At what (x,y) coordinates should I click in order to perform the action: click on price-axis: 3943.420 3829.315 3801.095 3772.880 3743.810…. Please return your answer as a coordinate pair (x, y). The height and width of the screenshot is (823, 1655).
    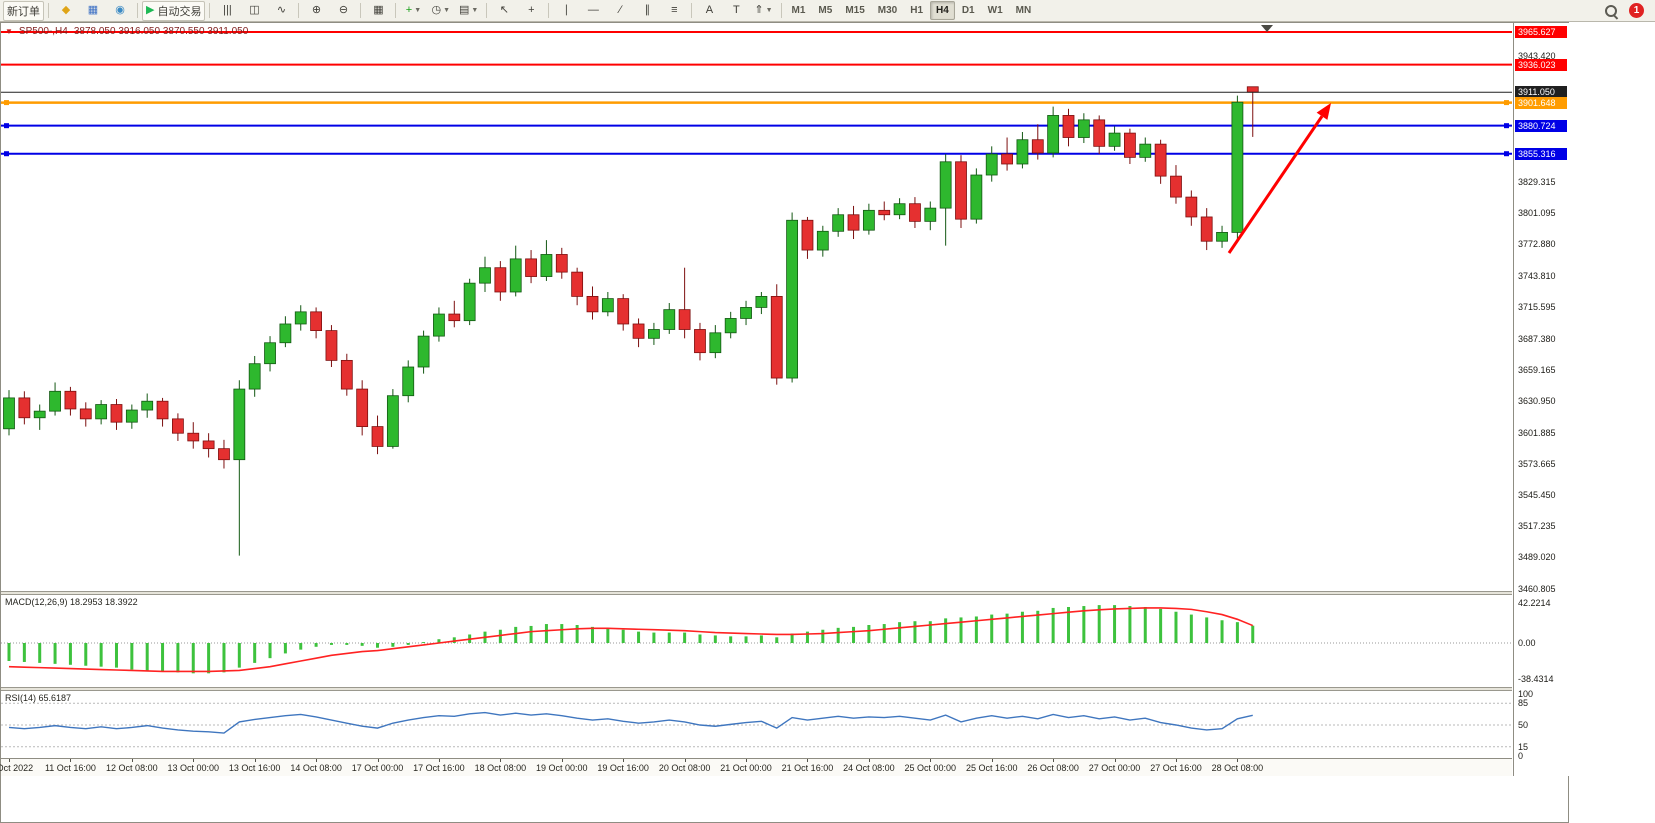
    Looking at the image, I should click on (1541, 399).